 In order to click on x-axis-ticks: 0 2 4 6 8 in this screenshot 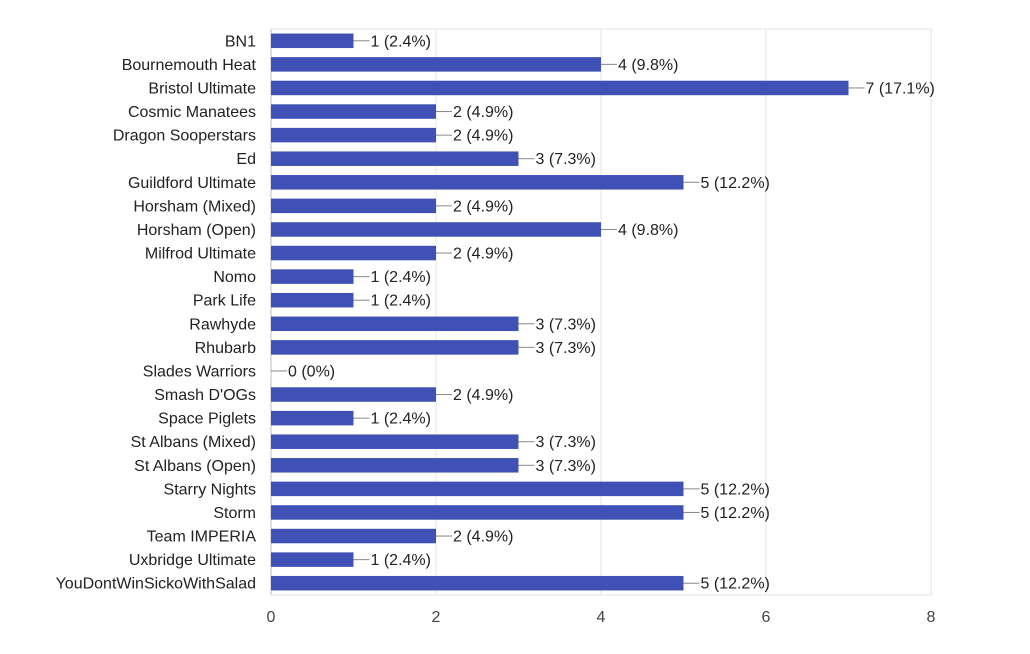, I will do `click(601, 617)`.